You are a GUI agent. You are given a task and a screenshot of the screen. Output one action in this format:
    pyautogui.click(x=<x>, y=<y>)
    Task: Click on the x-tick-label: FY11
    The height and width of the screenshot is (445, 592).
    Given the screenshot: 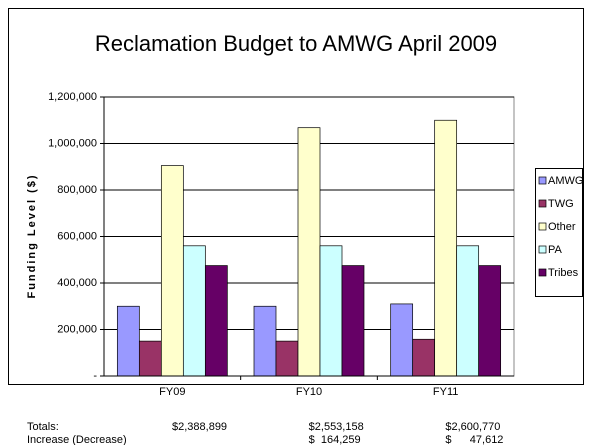 What is the action you would take?
    pyautogui.click(x=445, y=392)
    